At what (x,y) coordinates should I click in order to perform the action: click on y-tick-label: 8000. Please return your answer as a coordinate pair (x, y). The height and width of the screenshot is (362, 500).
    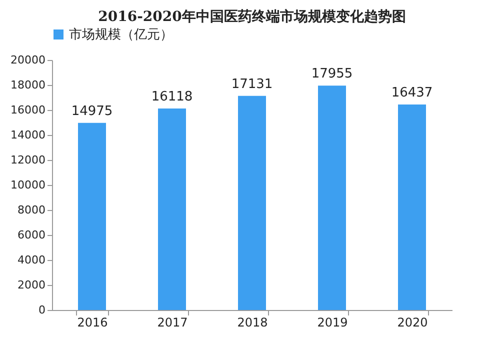
    Looking at the image, I should click on (32, 210).